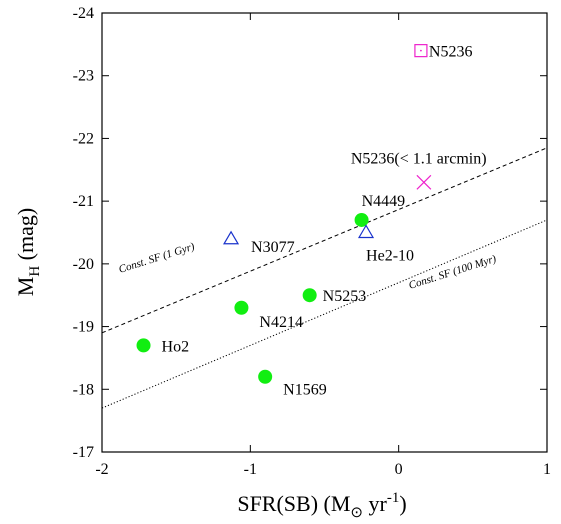 The width and height of the screenshot is (561, 524). Describe the element at coordinates (305, 390) in the screenshot. I see `data-point-label: N1569` at that location.